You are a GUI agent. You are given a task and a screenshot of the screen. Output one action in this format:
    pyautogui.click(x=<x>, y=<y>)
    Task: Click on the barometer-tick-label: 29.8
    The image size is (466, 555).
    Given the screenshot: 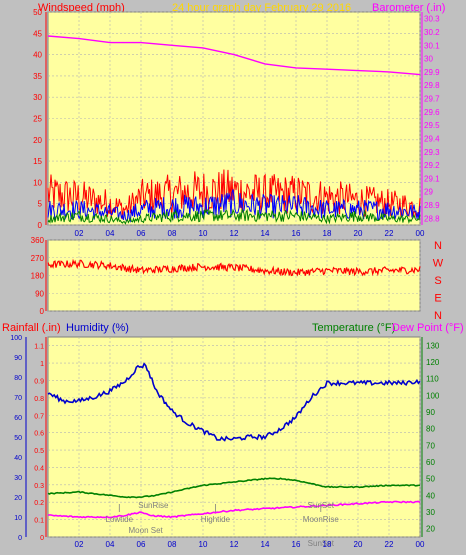 What is the action you would take?
    pyautogui.click(x=432, y=85)
    